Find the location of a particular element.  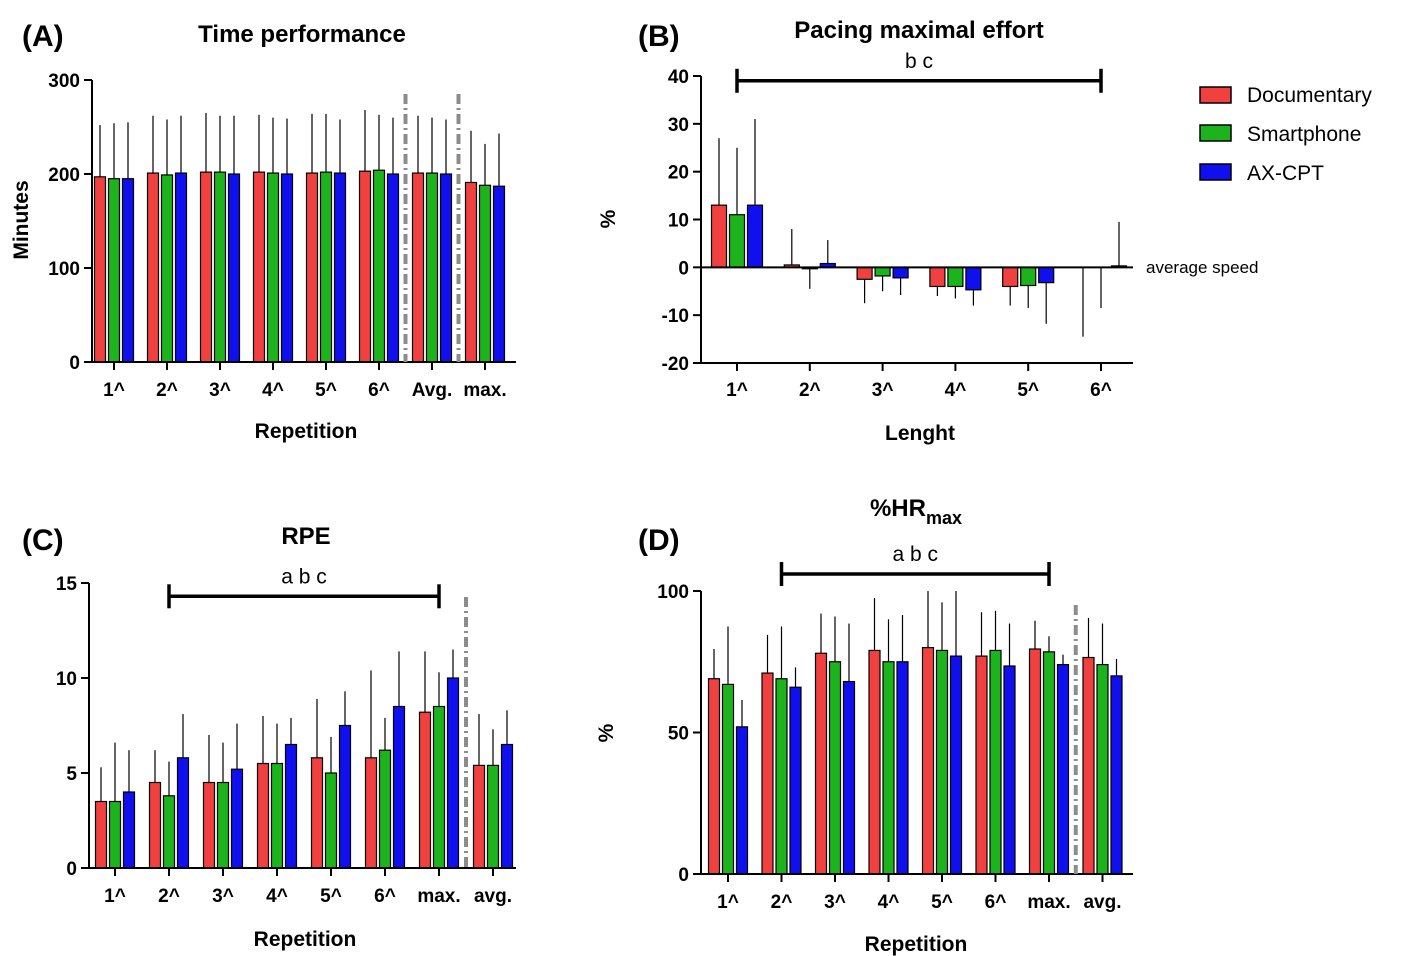

panel-d-plot: 0 50 100 1^ 2^ 3^ 4^ 5^ 6^ max. avg. a b c is located at coordinates (895, 728).